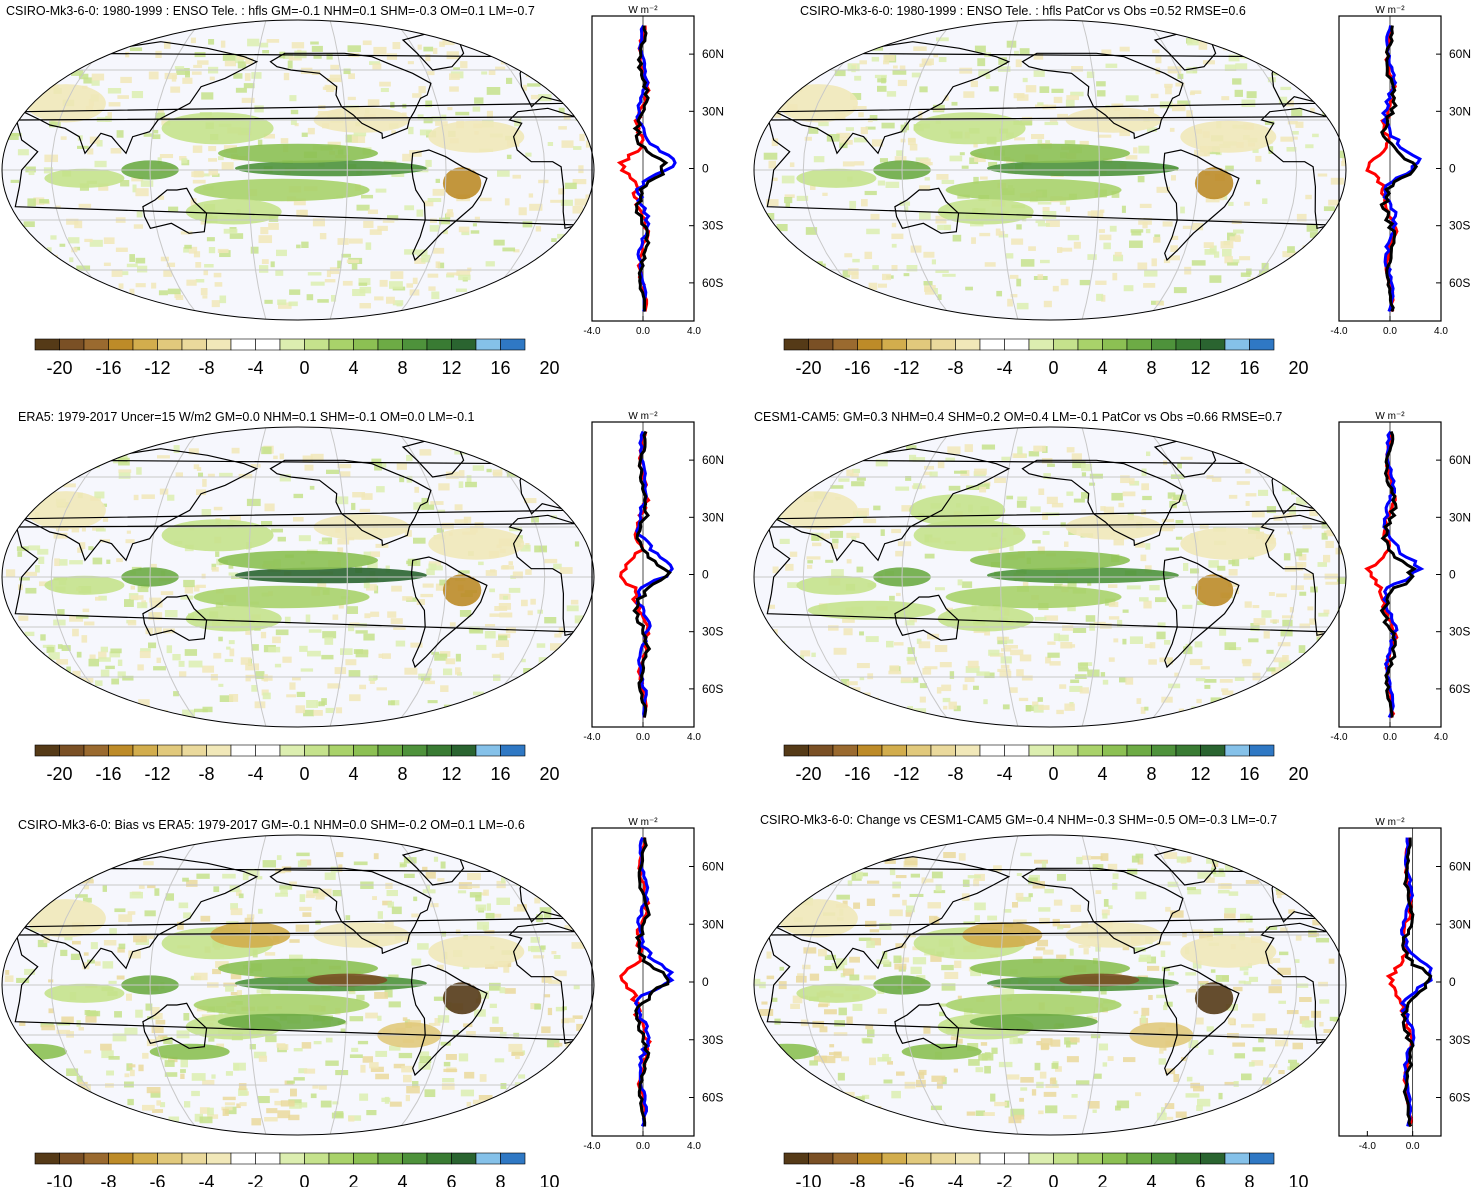 The image size is (1483, 1187). I want to click on x-tick-label: 4.0, so click(694, 1146).